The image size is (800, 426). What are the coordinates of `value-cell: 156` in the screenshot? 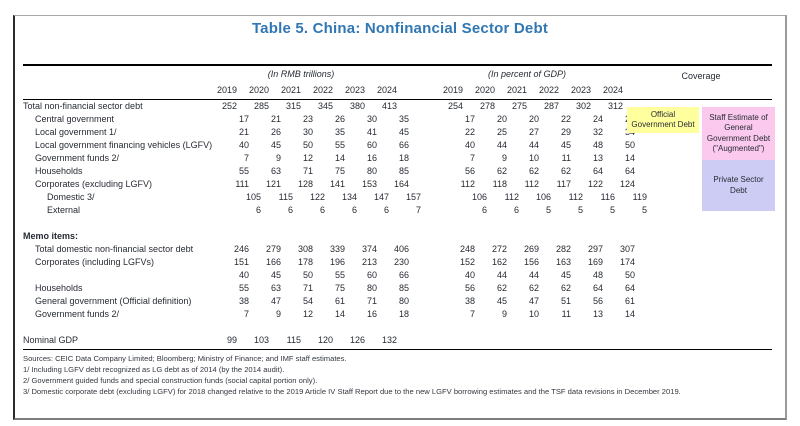 It's located at (531, 262).